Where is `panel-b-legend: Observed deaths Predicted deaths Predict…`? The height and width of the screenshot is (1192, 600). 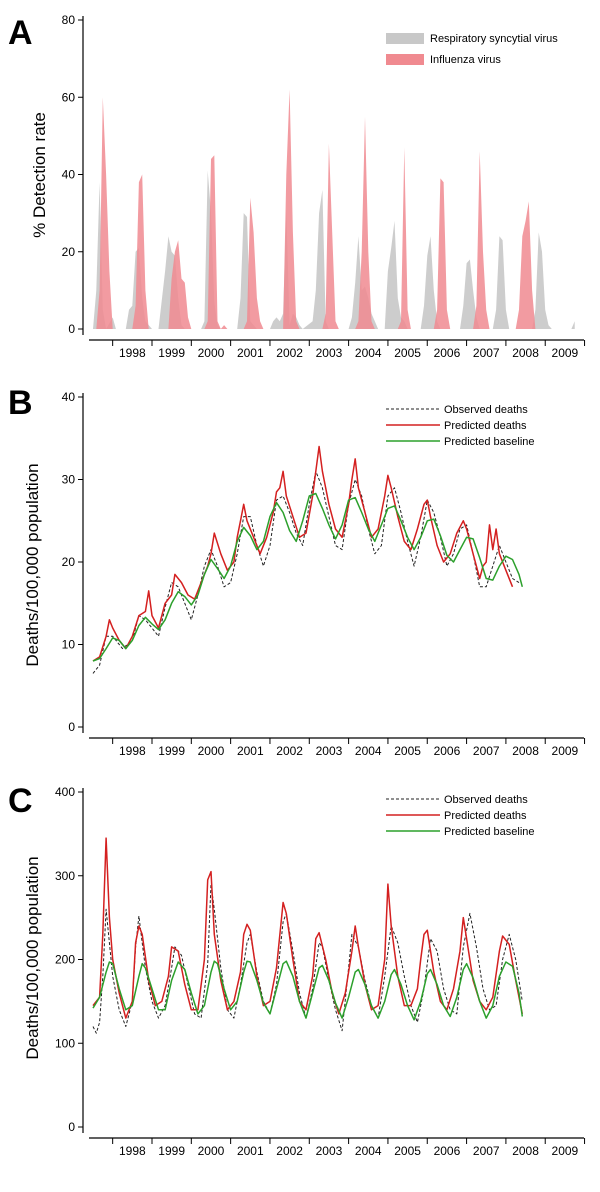 panel-b-legend: Observed deaths Predicted deaths Predict… is located at coordinates (460, 426).